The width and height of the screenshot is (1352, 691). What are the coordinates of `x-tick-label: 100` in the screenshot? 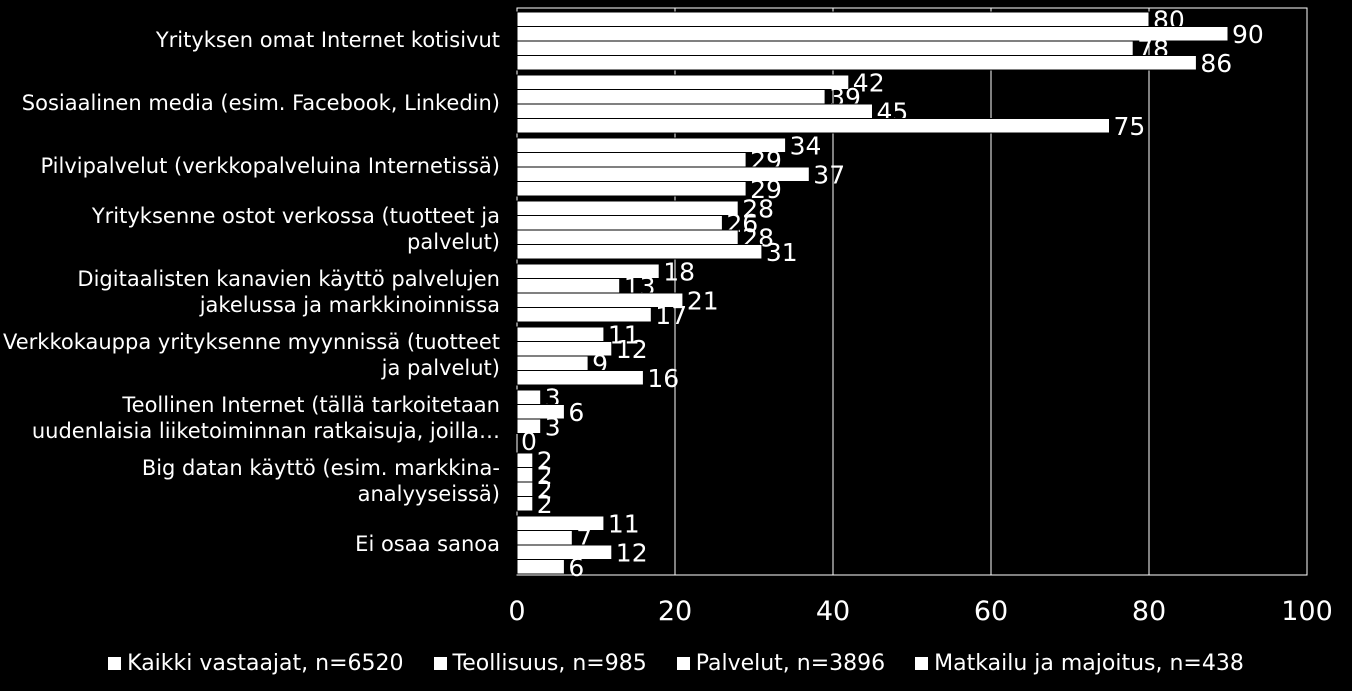 It's located at (1307, 611).